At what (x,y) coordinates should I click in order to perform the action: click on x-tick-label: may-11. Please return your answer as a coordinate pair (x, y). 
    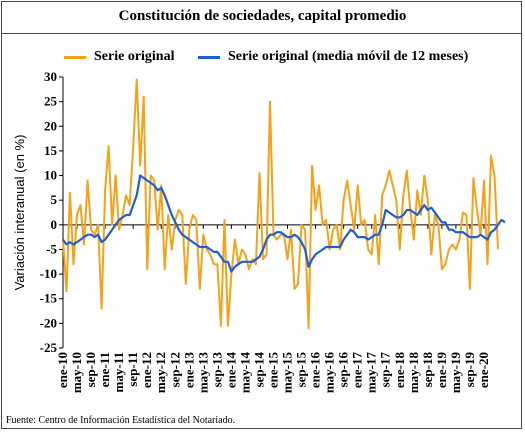
    Looking at the image, I should click on (118, 372).